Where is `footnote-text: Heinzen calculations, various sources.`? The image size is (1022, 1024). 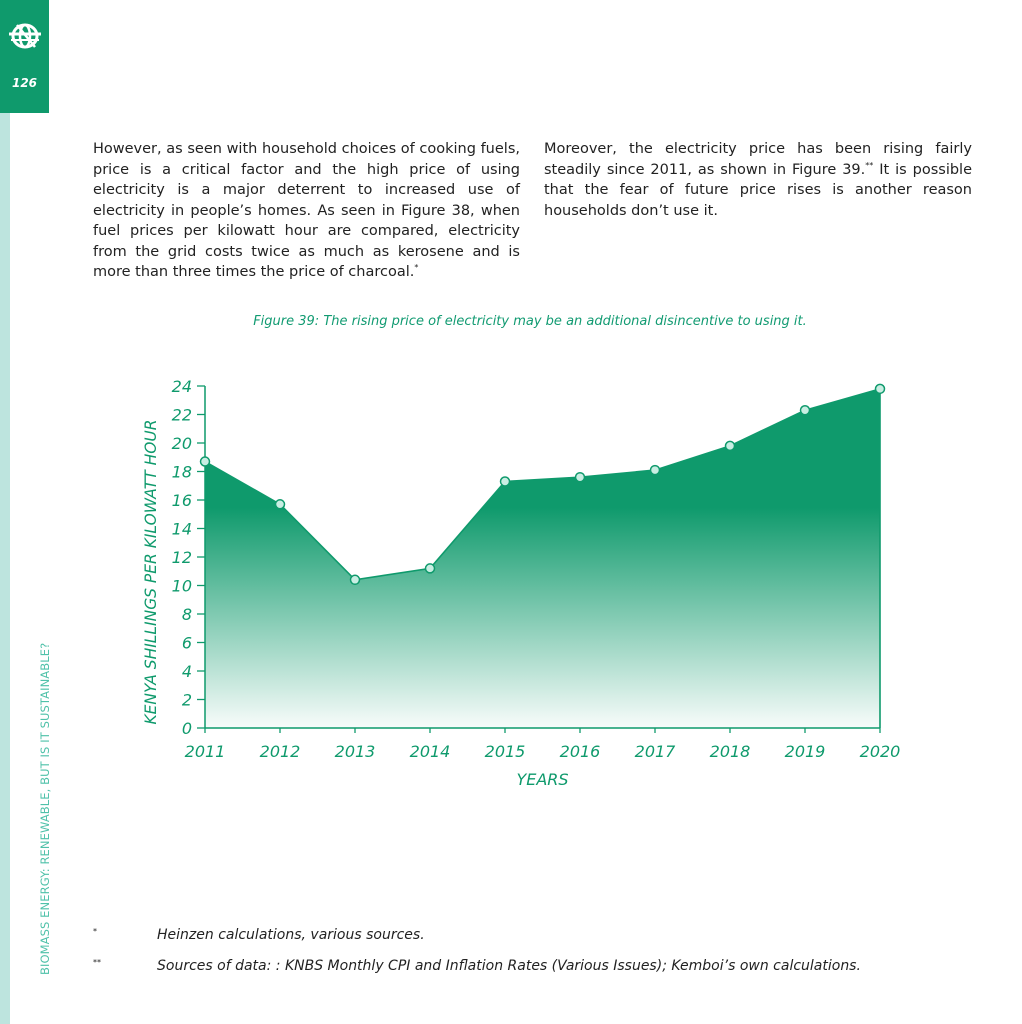 footnote-text: Heinzen calculations, various sources. is located at coordinates (291, 935).